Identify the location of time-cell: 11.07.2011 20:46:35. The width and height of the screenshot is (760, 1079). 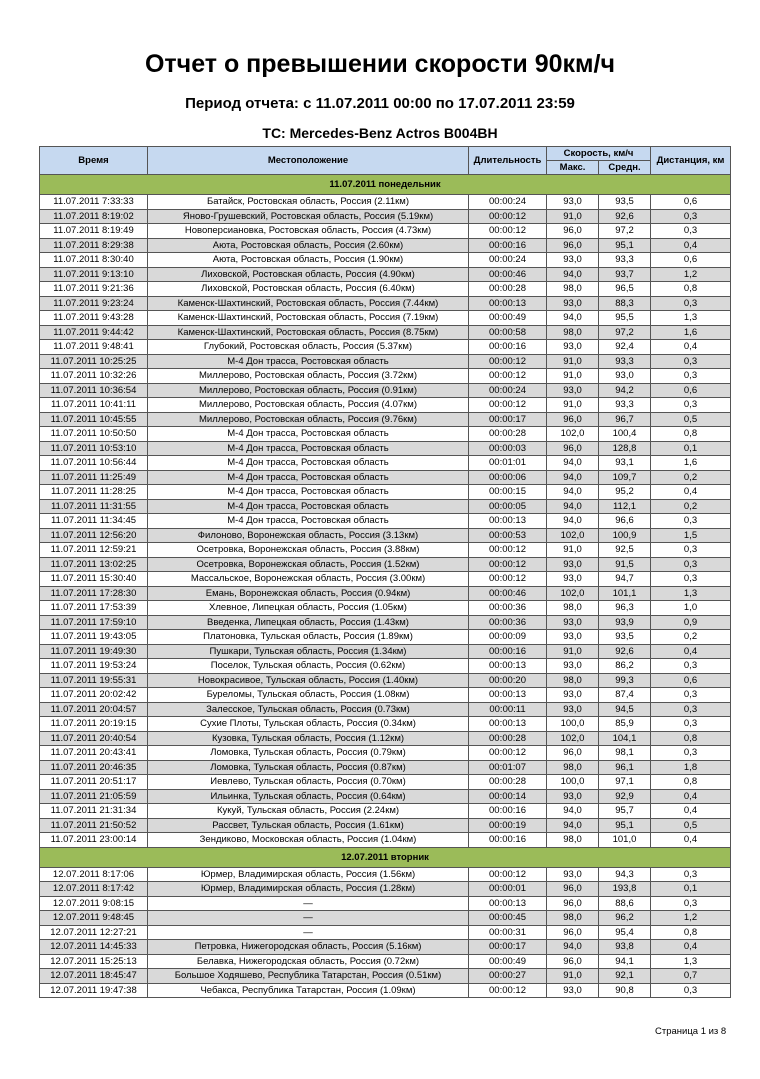
(93, 767).